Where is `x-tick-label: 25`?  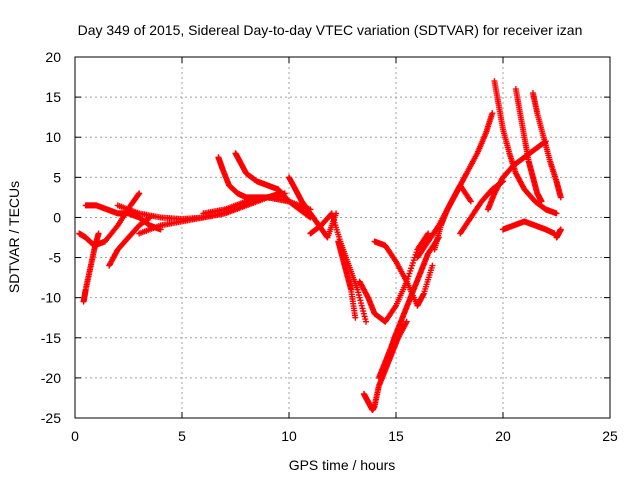 x-tick-label: 25 is located at coordinates (610, 436).